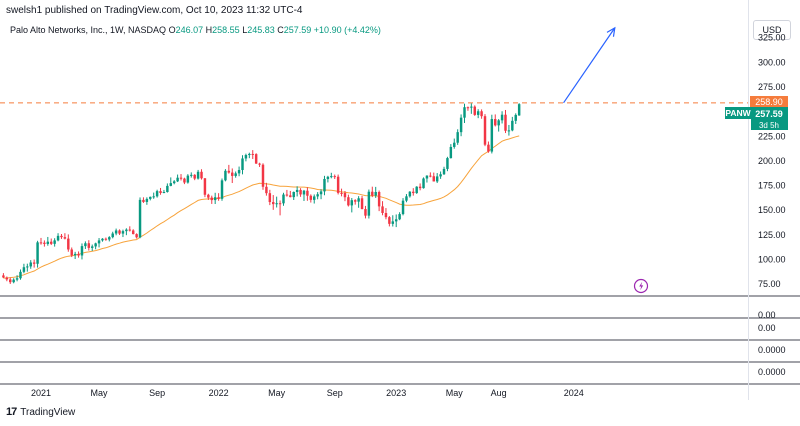 This screenshot has height=426, width=800. What do you see at coordinates (589, 65) in the screenshot?
I see `projection-arrow` at bounding box center [589, 65].